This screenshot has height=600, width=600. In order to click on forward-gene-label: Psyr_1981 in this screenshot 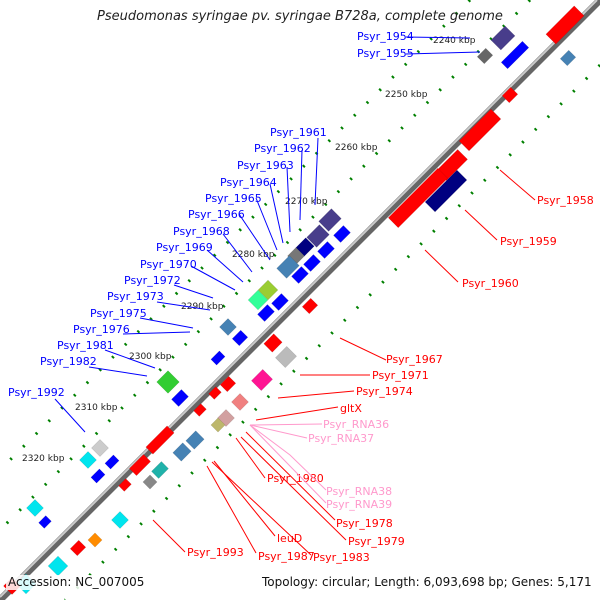, I will do `click(85, 345)`.